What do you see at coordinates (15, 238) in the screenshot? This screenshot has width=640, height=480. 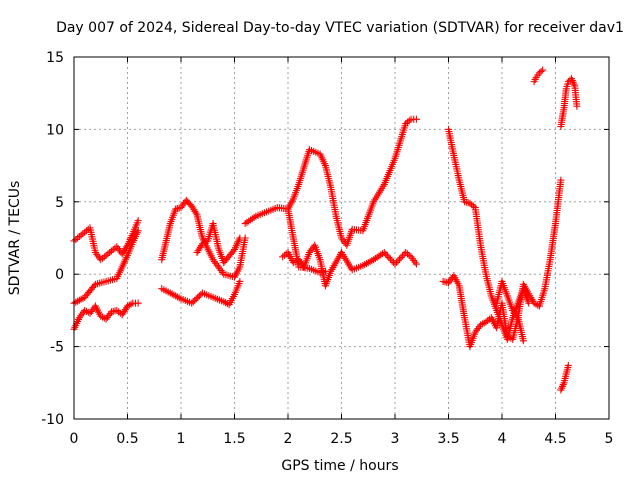 I see `y-axis-label: SDTVAR / TECUs` at bounding box center [15, 238].